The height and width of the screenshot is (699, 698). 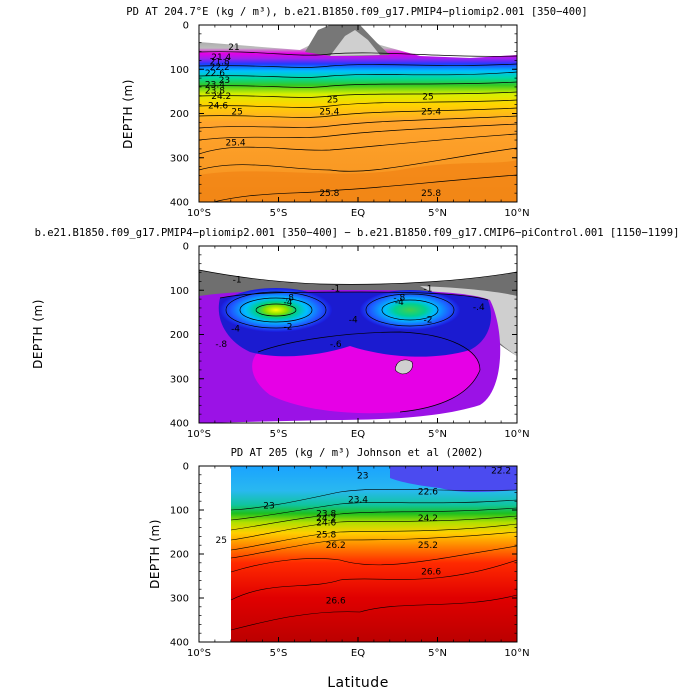 I want to click on panel2-ytick-label: 200, so click(x=179, y=335).